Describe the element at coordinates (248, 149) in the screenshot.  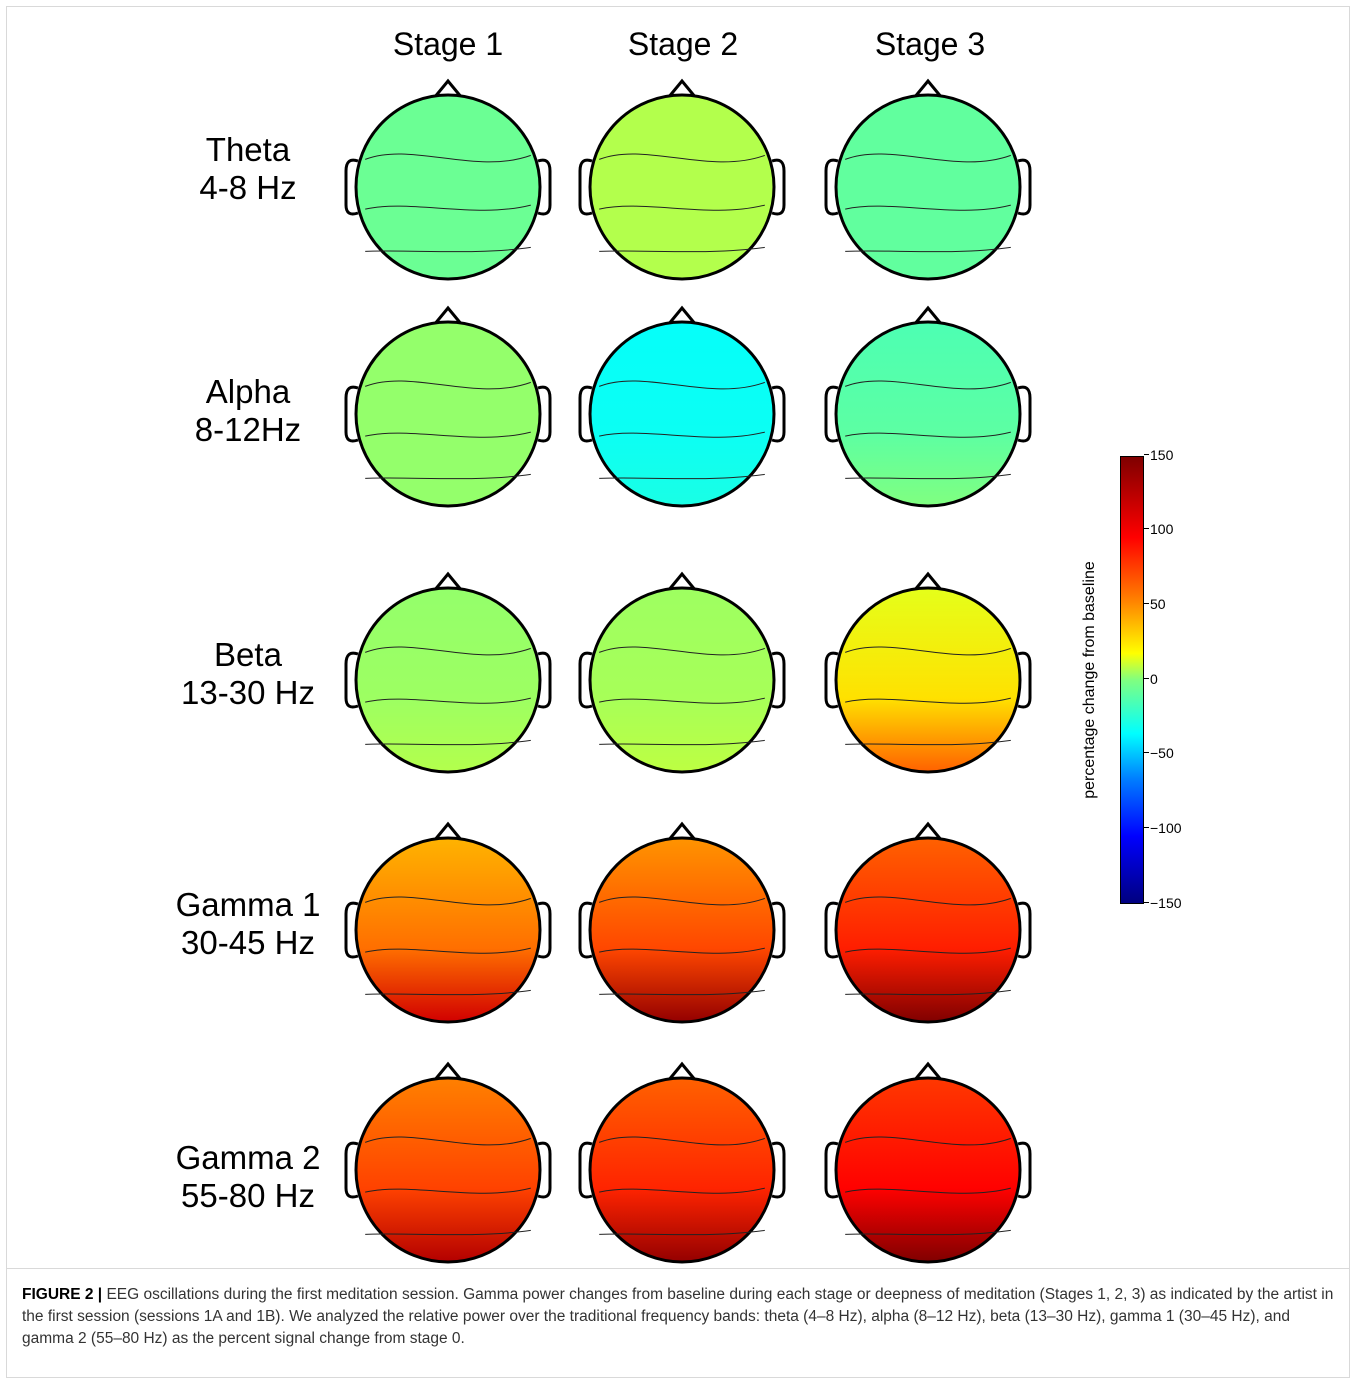
I see `band-name: Theta` at that location.